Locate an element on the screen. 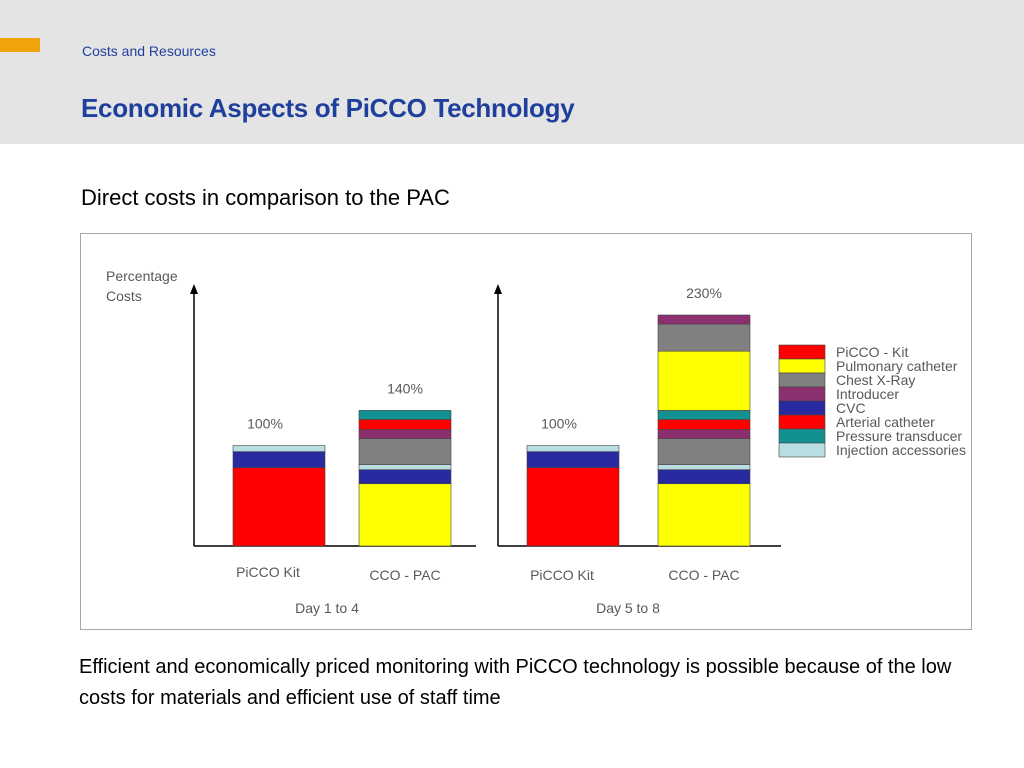 Image resolution: width=1024 pixels, height=768 pixels. page-title: Economic Aspects of PiCCO Technology is located at coordinates (328, 108).